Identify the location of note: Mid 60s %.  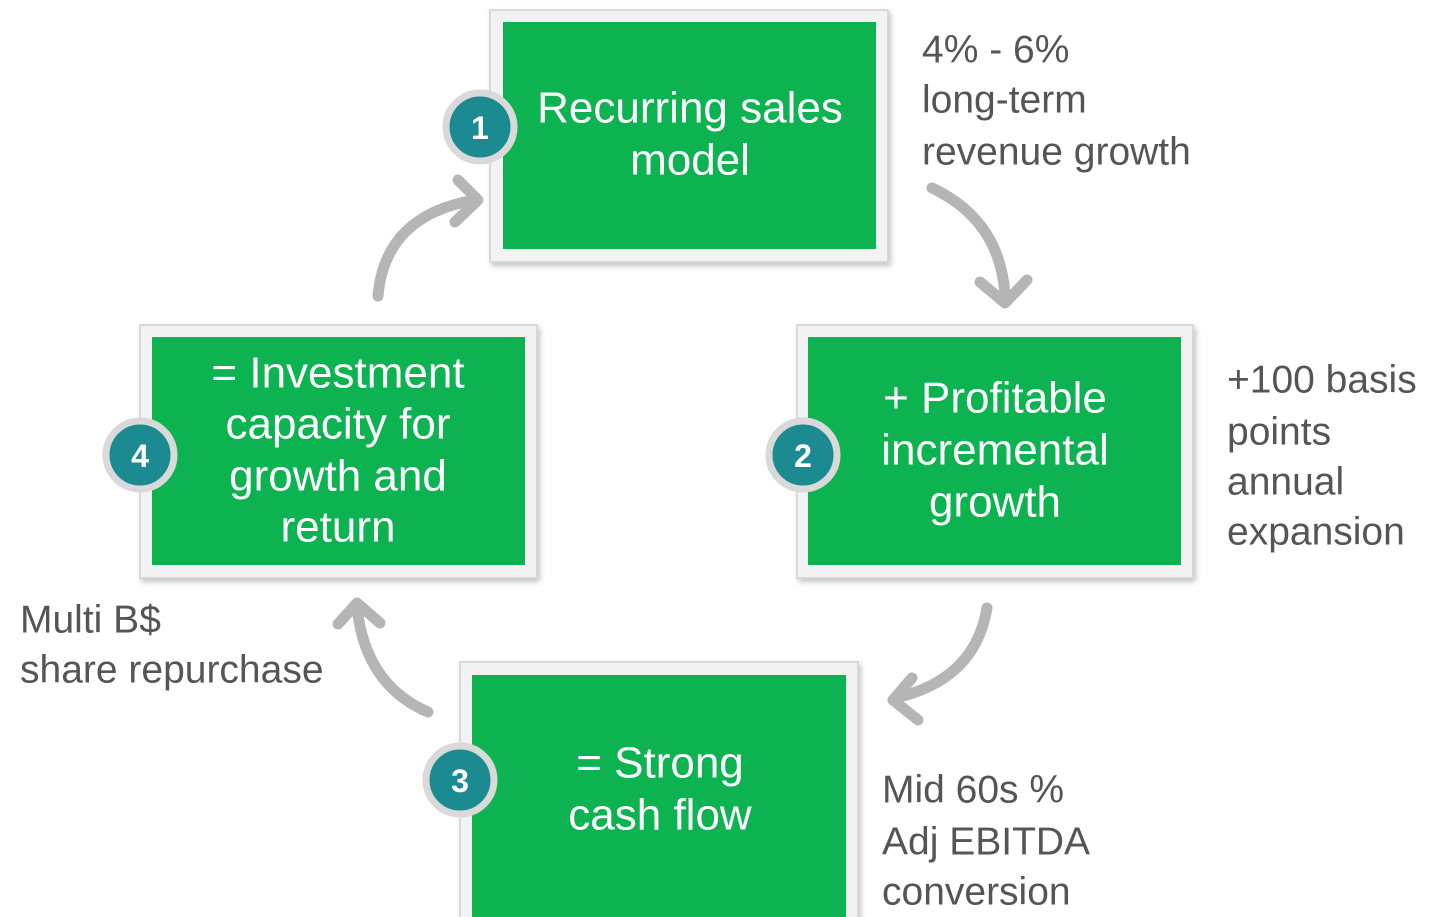
(973, 790).